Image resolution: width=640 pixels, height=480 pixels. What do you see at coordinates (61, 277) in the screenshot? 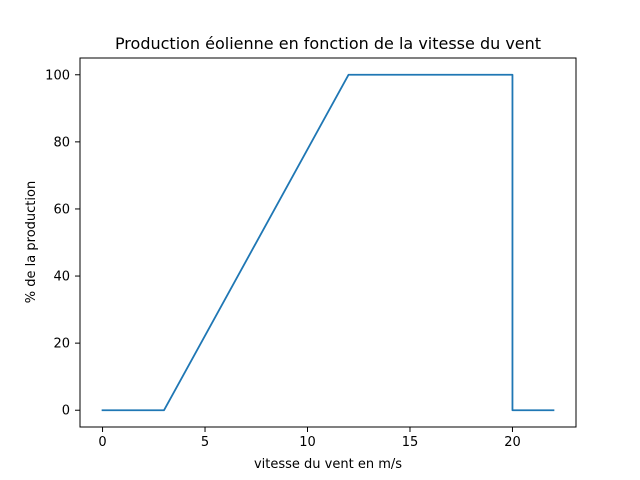
I see `y-tick-label: 40` at bounding box center [61, 277].